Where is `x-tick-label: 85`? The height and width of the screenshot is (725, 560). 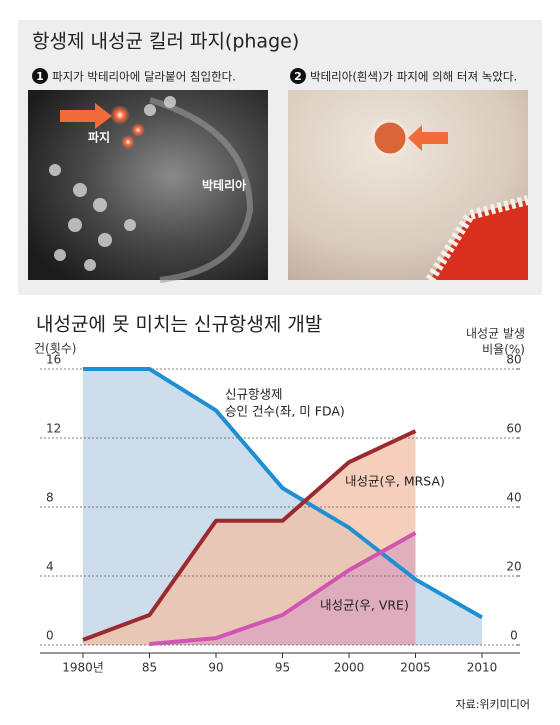 x-tick-label: 85 is located at coordinates (149, 668).